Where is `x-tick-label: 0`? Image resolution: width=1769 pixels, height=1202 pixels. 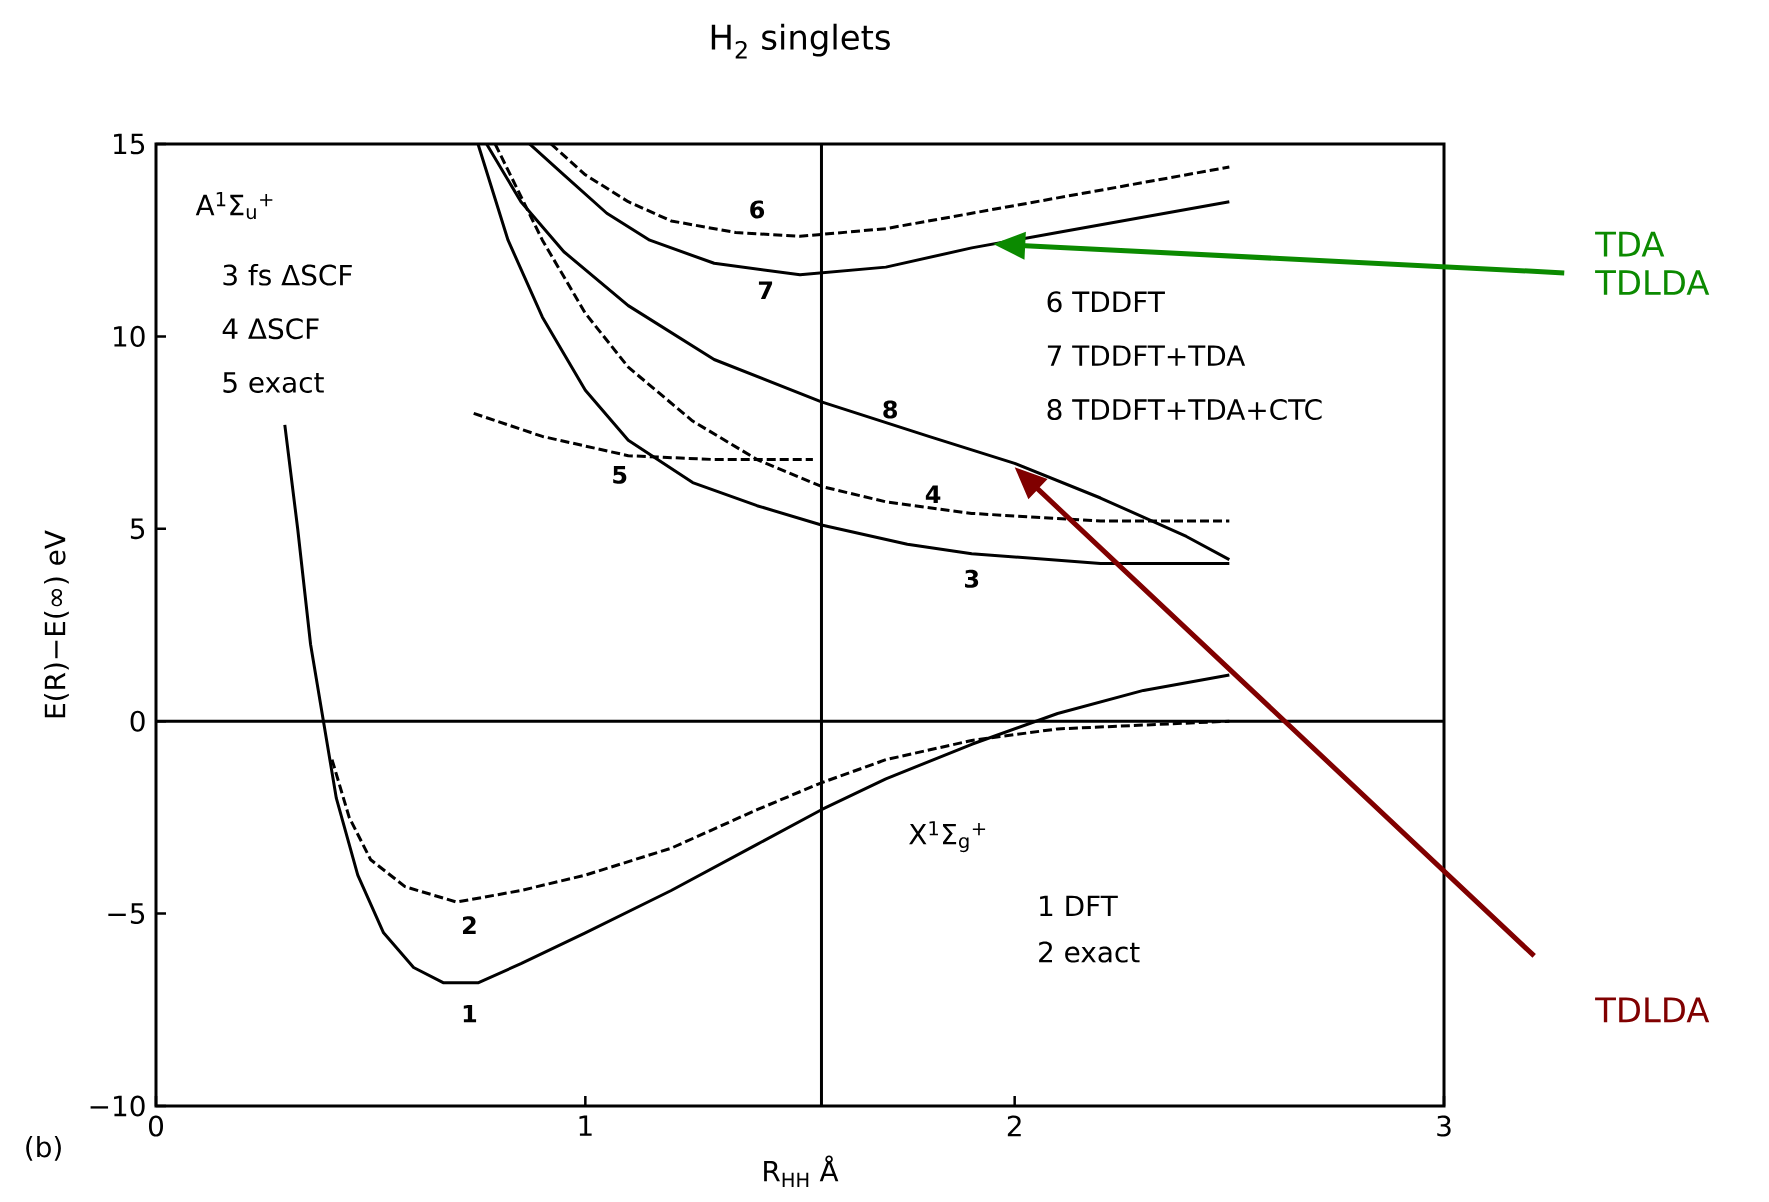 x-tick-label: 0 is located at coordinates (156, 1126).